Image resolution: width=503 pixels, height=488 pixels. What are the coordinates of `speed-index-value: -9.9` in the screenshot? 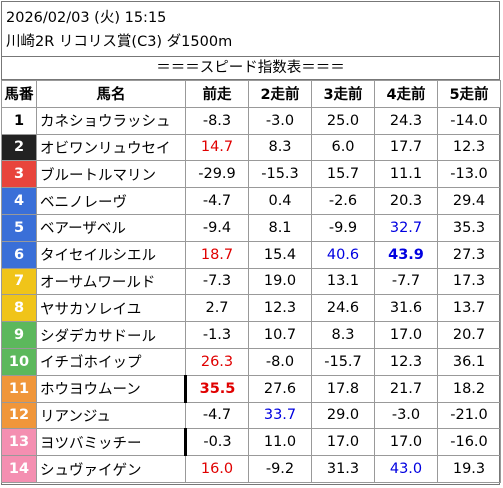 It's located at (343, 227).